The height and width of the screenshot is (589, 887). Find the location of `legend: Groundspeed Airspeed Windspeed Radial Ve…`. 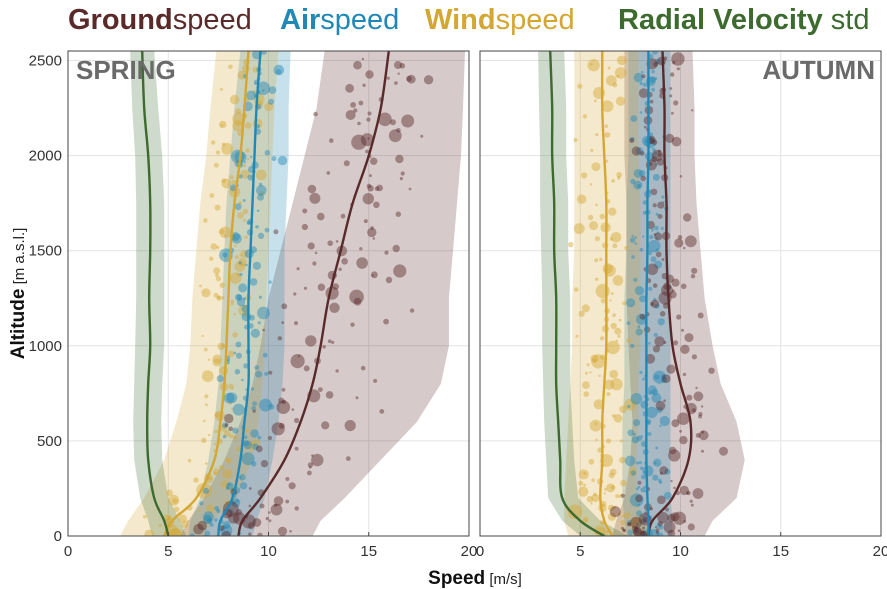

legend: Groundspeed Airspeed Windspeed Radial Ve… is located at coordinates (443, 24).